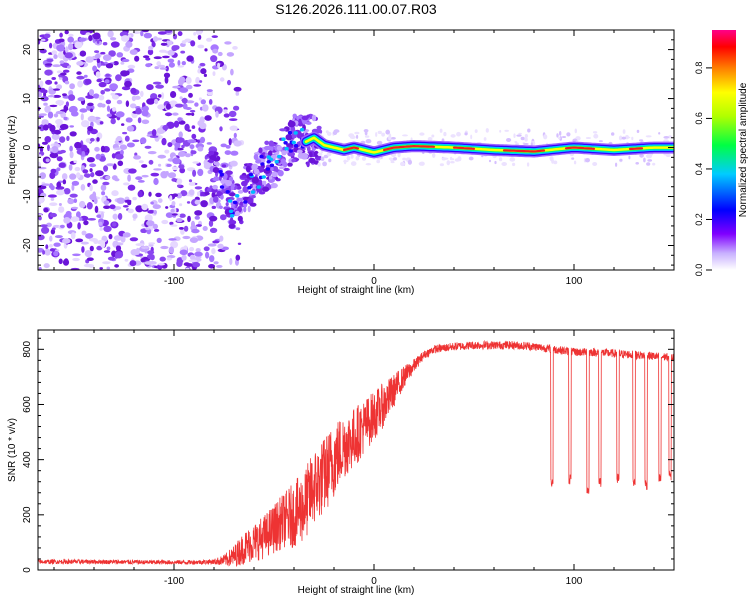 This screenshot has width=750, height=600. I want to click on carrier-peak, so click(464, 148).